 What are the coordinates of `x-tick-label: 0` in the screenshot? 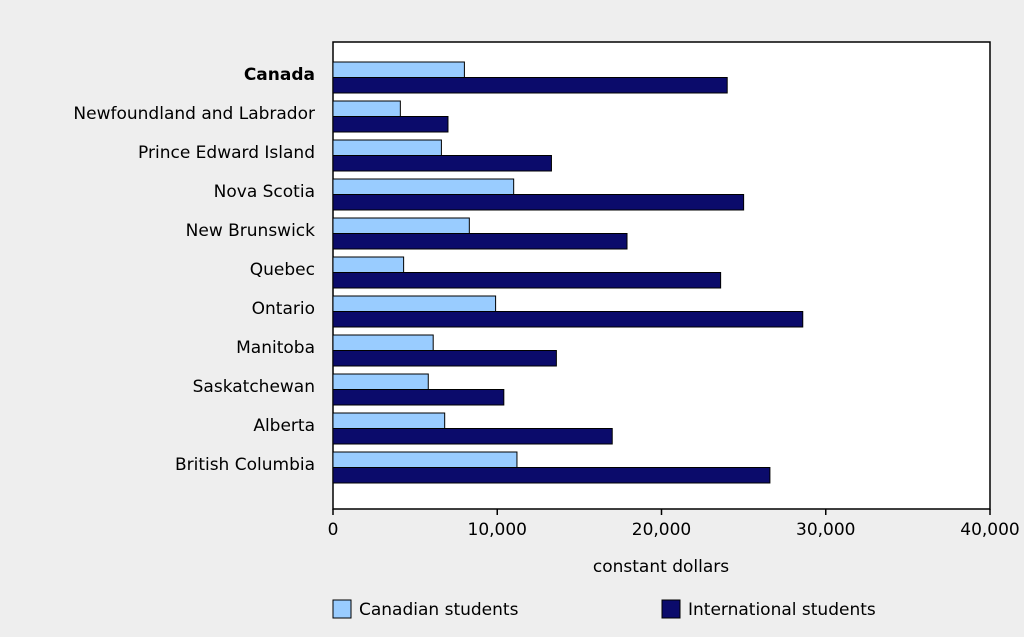 It's located at (333, 530).